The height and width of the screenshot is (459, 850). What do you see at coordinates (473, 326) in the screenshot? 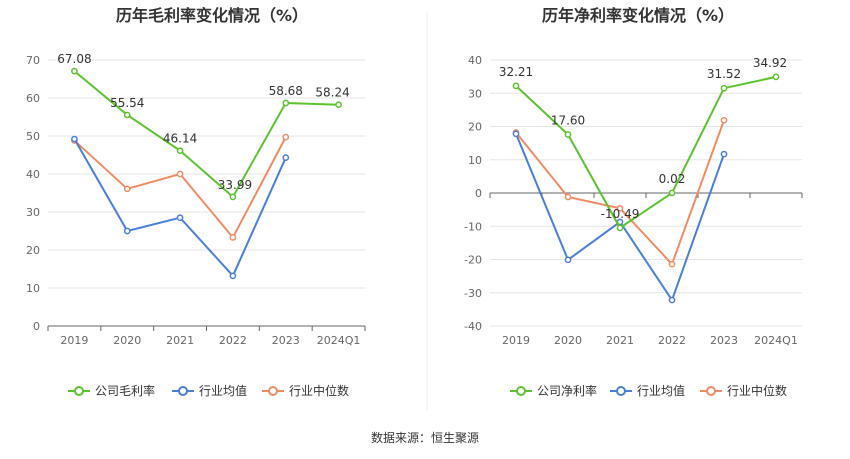
I see `y-tick-label: -40` at bounding box center [473, 326].